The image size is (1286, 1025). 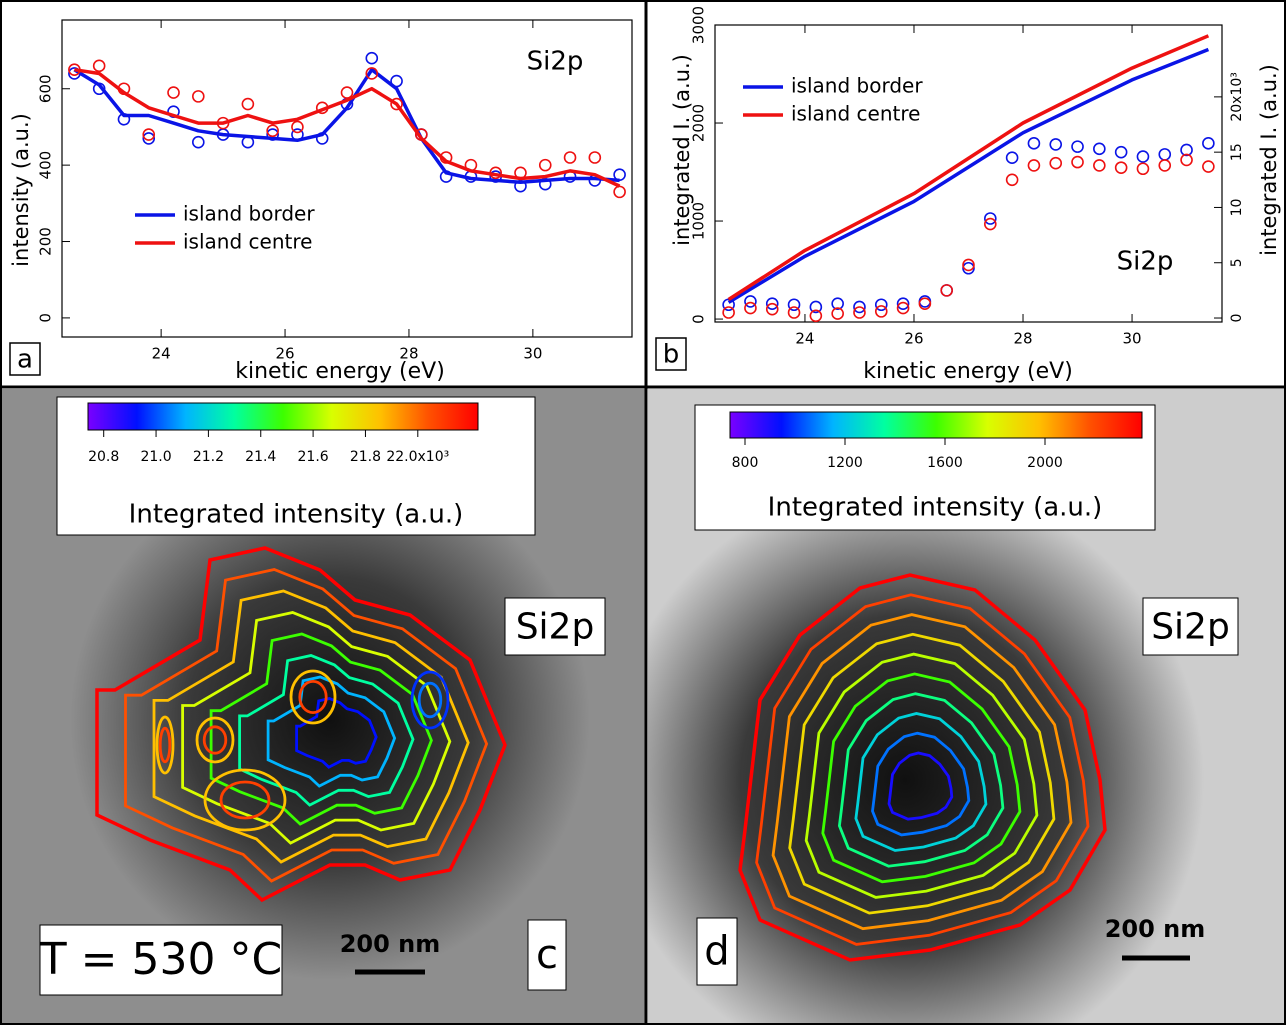 What do you see at coordinates (103, 457) in the screenshot?
I see `colorbar-tick-label: 20.8` at bounding box center [103, 457].